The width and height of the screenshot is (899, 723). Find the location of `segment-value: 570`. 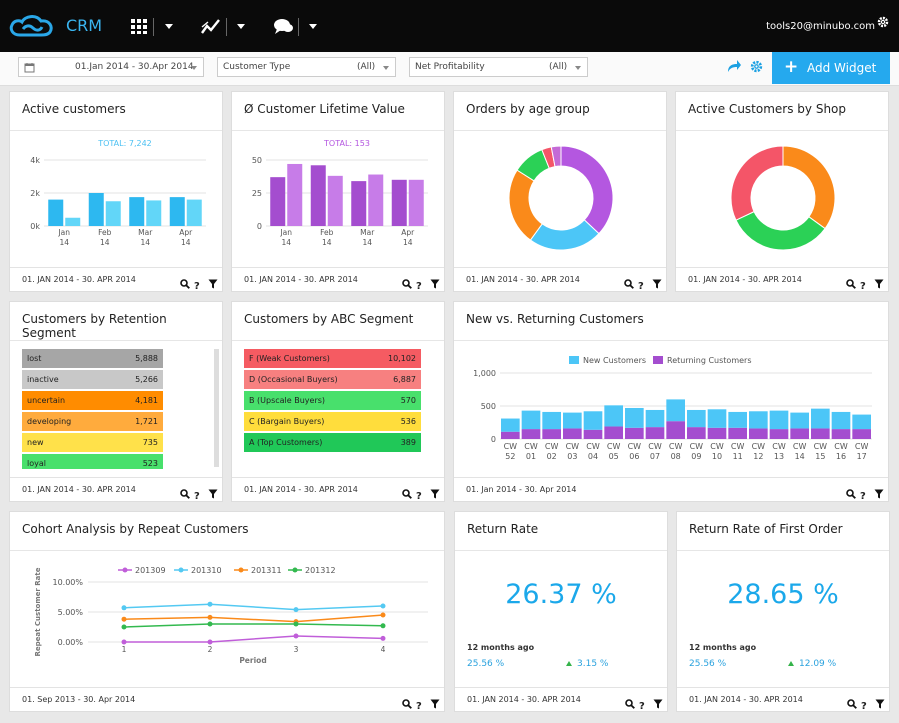

segment-value: 570 is located at coordinates (408, 400).